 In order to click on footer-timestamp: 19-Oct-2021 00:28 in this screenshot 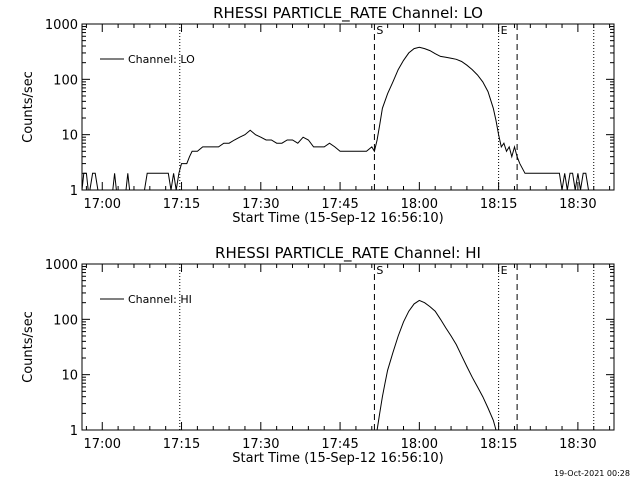, I will do `click(592, 473)`.